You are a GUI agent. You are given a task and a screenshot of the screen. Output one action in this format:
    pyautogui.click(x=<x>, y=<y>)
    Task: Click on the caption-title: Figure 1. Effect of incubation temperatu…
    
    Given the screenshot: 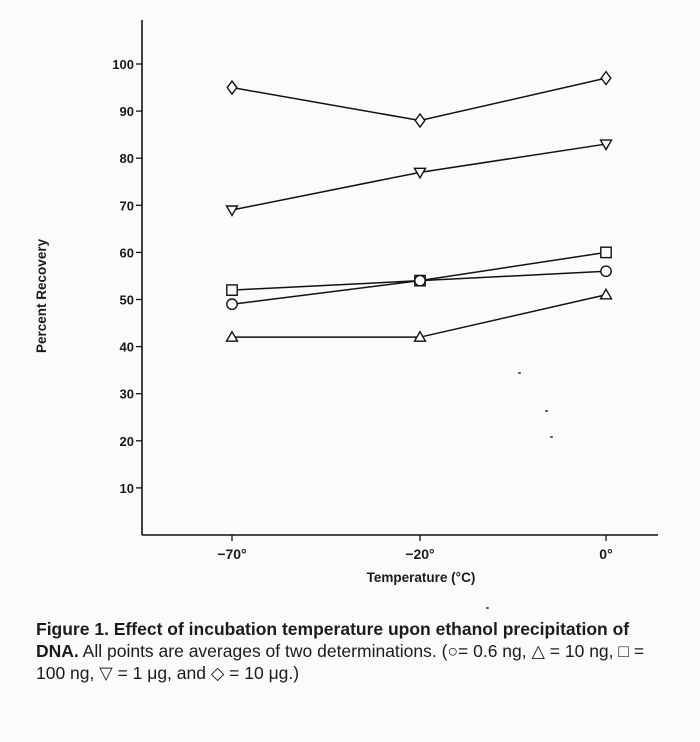 What is the action you would take?
    pyautogui.click(x=333, y=640)
    